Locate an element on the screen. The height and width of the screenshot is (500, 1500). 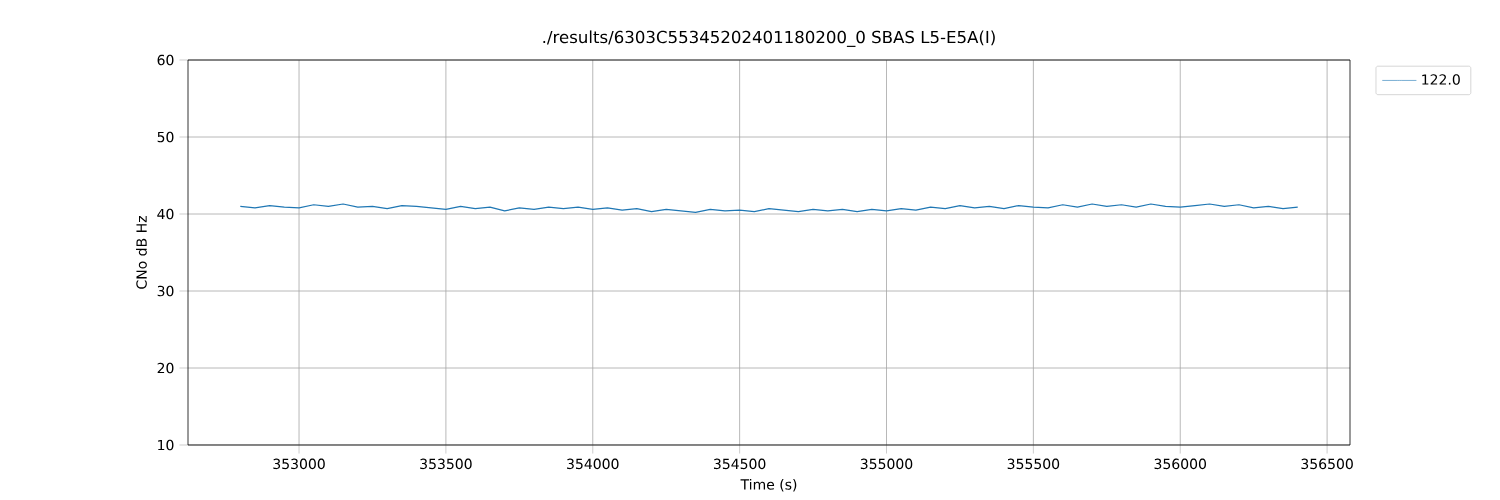
line-series is located at coordinates (769, 208).